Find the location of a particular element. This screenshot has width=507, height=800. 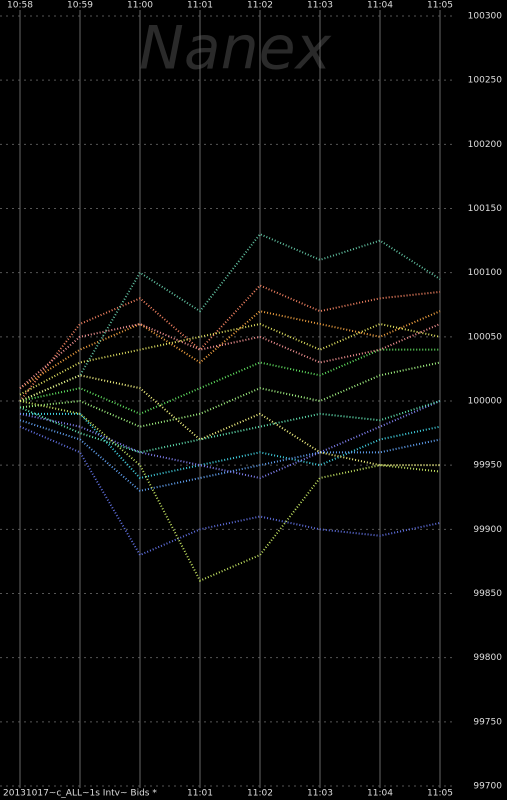

y-tick-label: 100150 is located at coordinates (485, 209).